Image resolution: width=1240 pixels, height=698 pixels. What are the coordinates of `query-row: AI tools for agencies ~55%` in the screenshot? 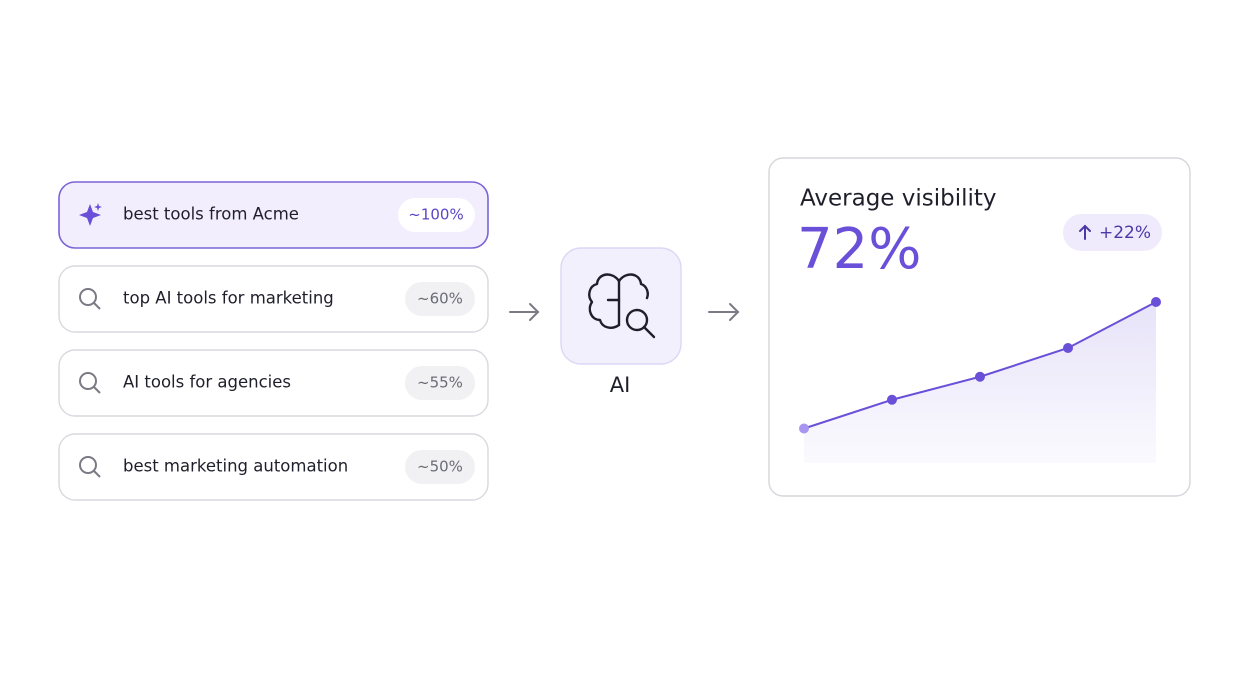 It's located at (273, 383).